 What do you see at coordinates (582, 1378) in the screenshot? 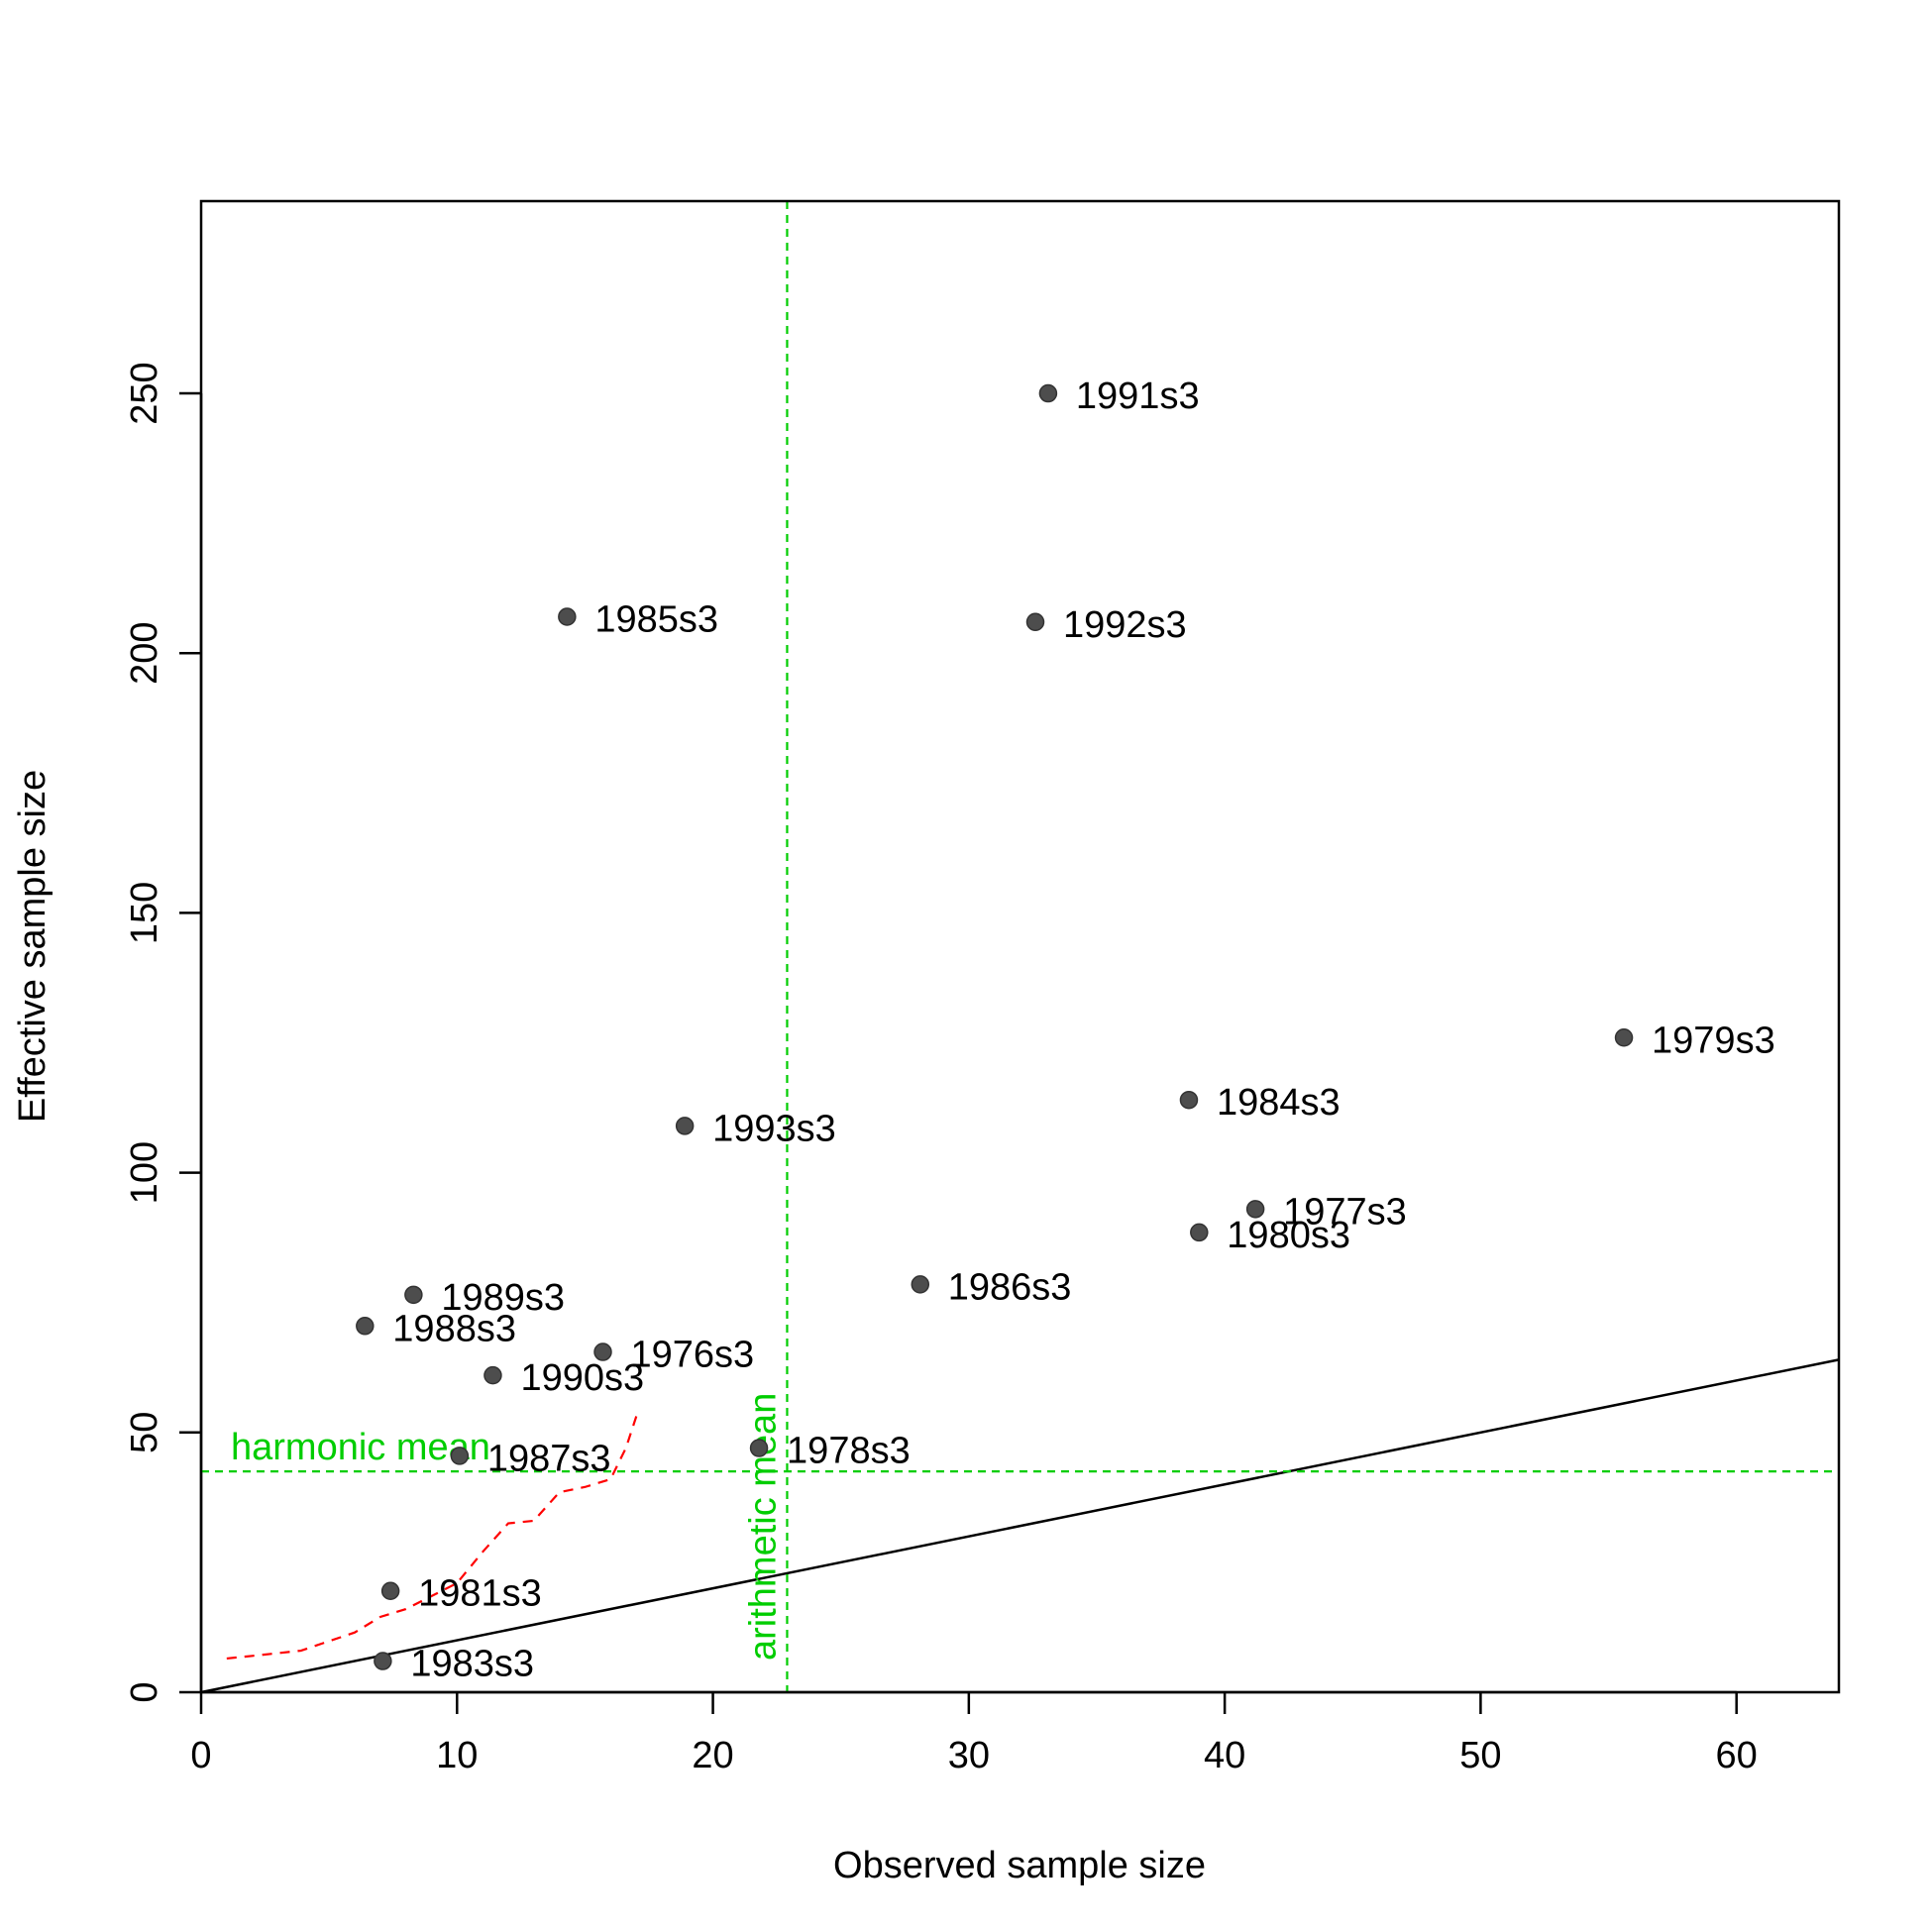
I see `point-label: 1990s3` at bounding box center [582, 1378].